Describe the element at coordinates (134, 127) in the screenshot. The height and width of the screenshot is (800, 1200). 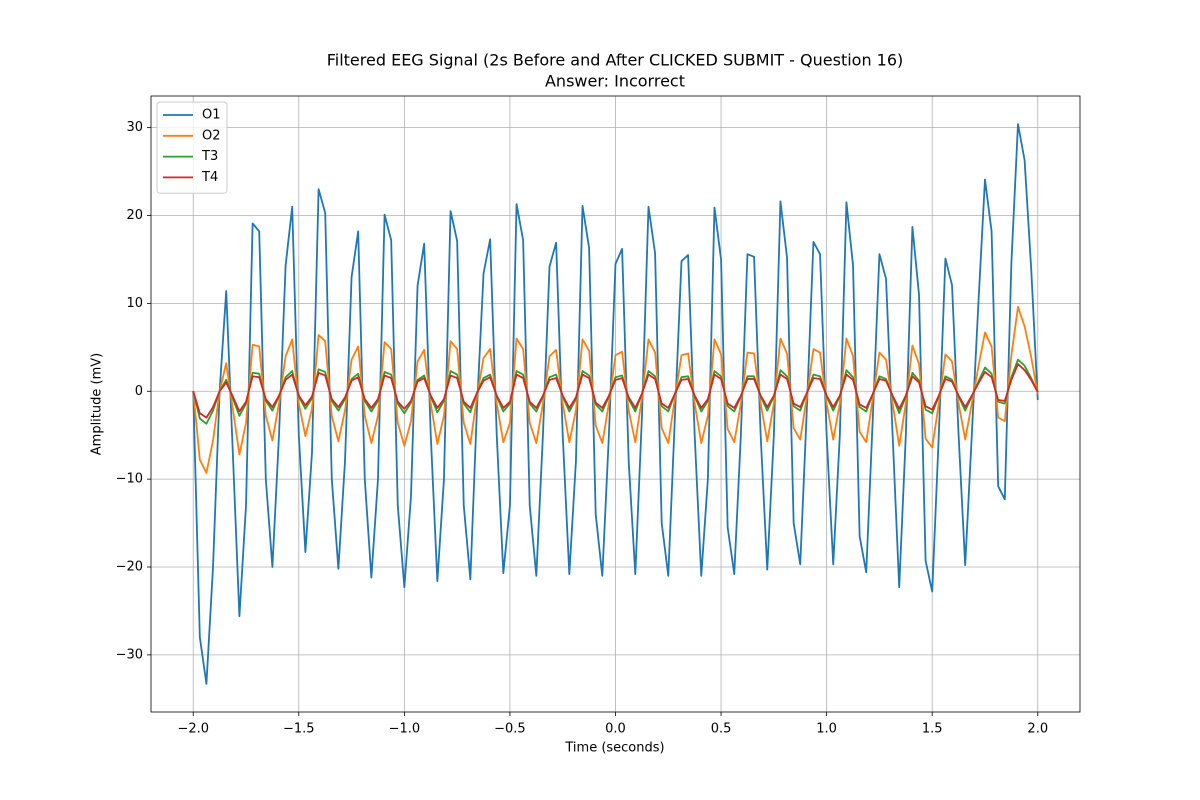
I see `y-tick-label: 30` at that location.